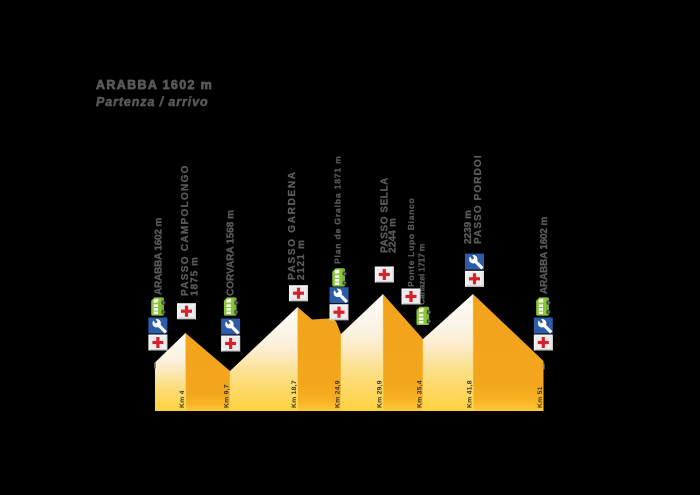 The width and height of the screenshot is (700, 495). I want to click on svg-text: Km 41,8, so click(470, 394).